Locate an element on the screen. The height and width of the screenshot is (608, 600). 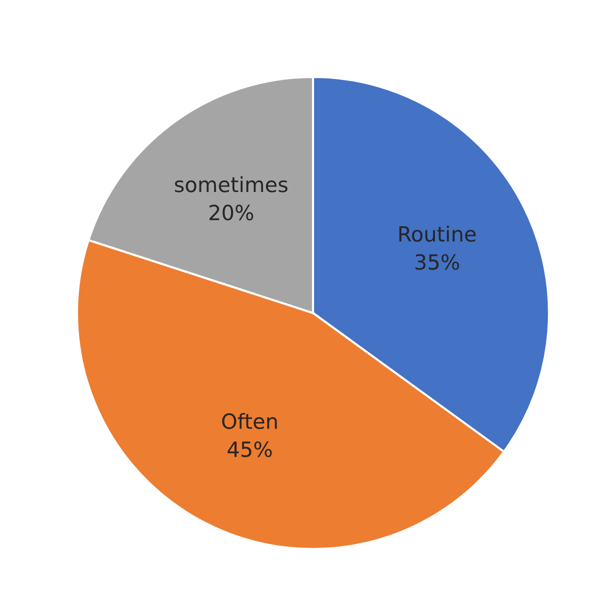
data-label: 20% is located at coordinates (232, 212).